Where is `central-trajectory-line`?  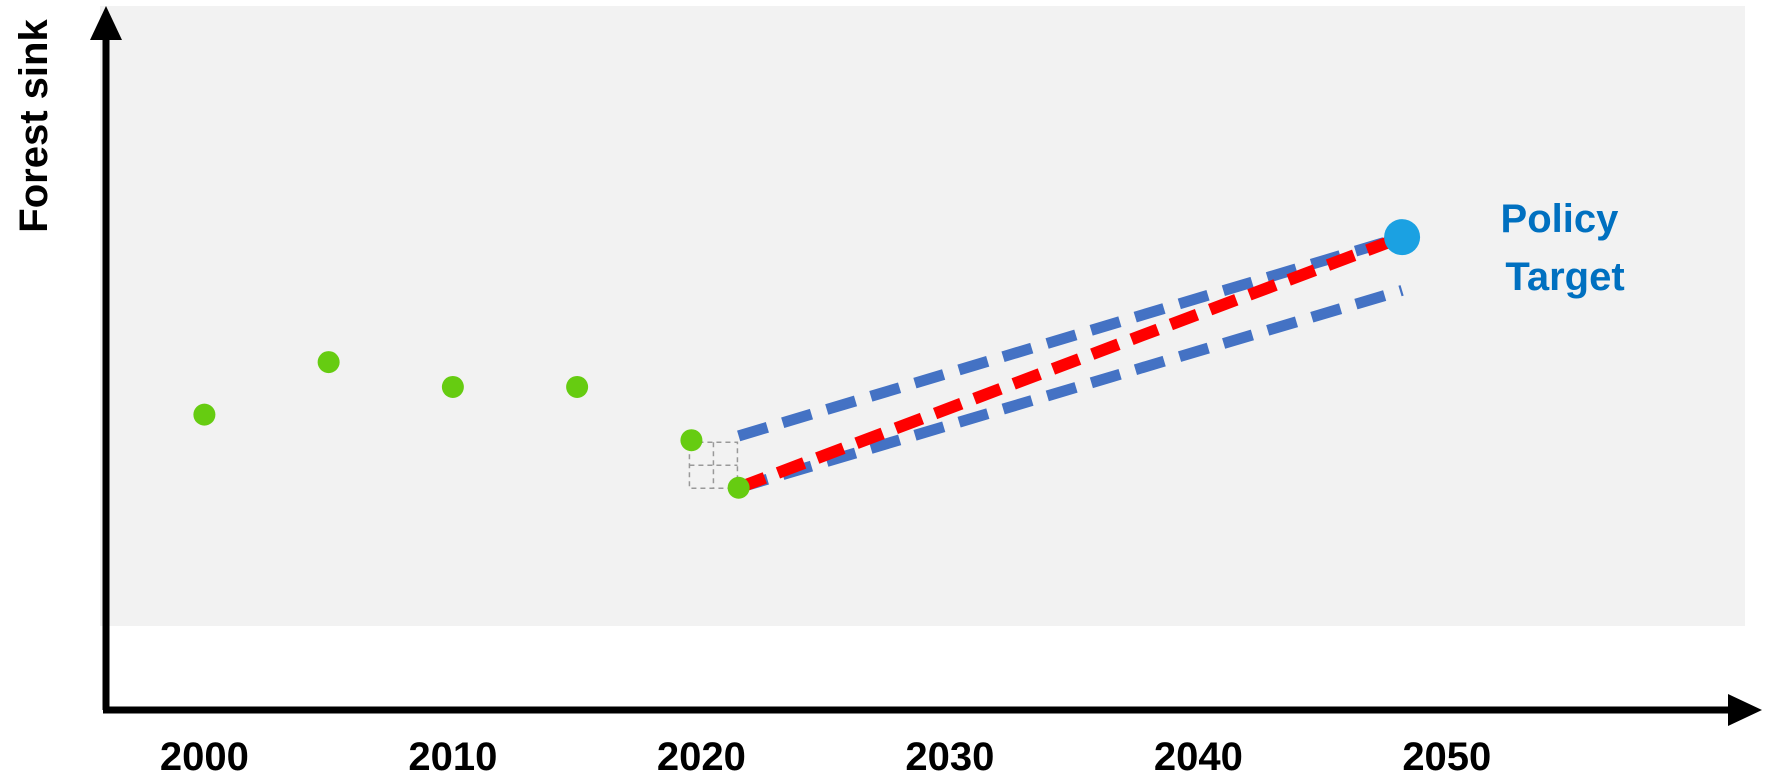
central-trajectory-line is located at coordinates (1070, 362).